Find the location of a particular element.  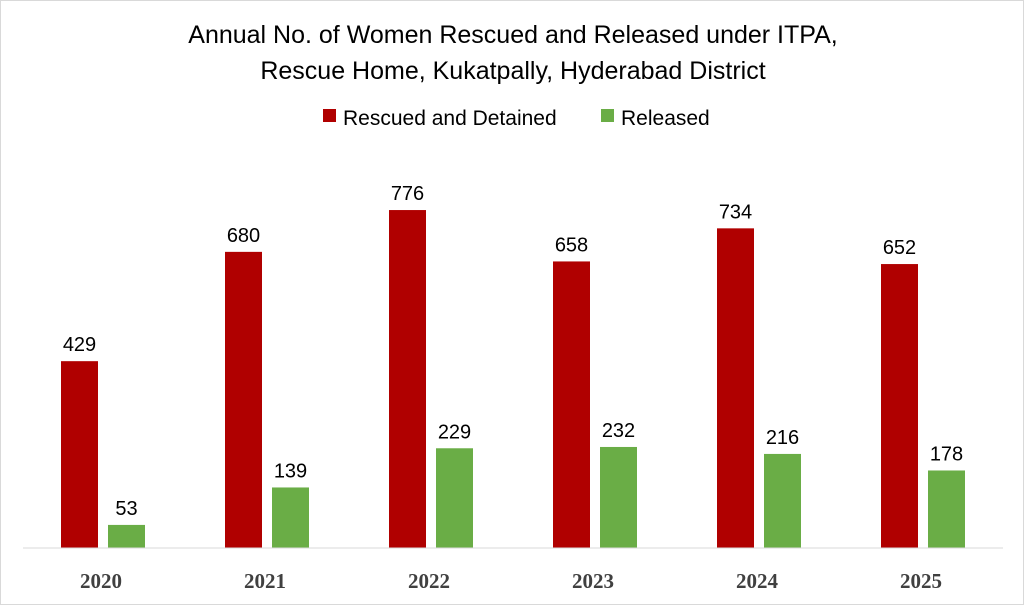

legend-item-released: Released is located at coordinates (655, 118).